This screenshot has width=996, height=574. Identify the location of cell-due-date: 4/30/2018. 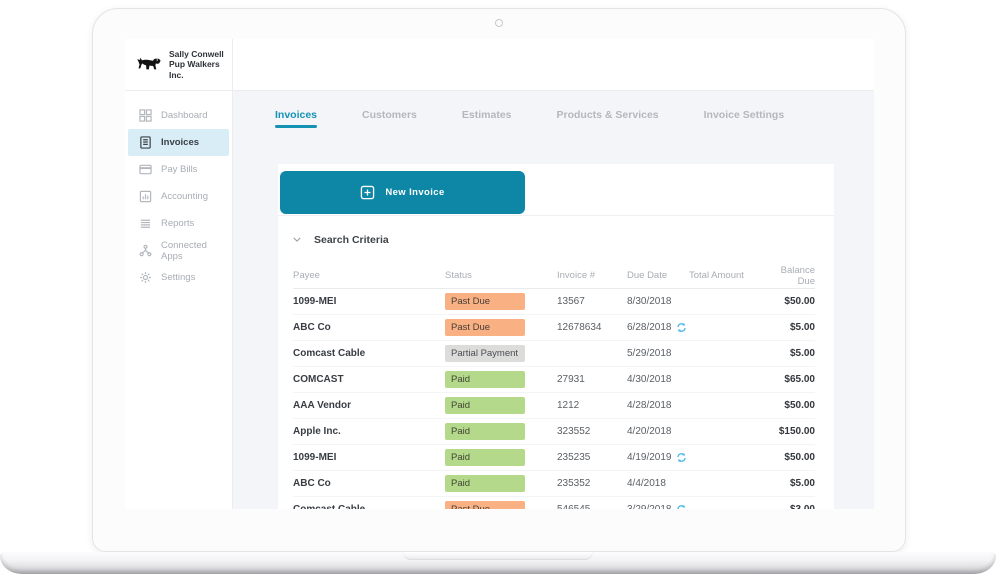
(649, 379).